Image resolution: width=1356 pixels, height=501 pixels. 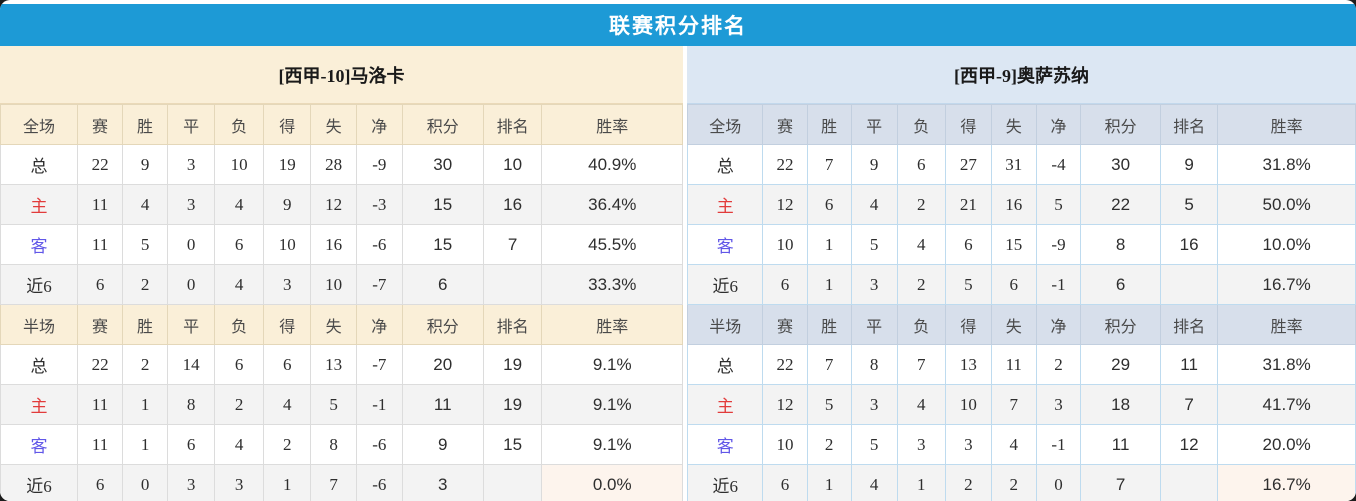 I want to click on rank-cell: 9, so click(x=1189, y=164).